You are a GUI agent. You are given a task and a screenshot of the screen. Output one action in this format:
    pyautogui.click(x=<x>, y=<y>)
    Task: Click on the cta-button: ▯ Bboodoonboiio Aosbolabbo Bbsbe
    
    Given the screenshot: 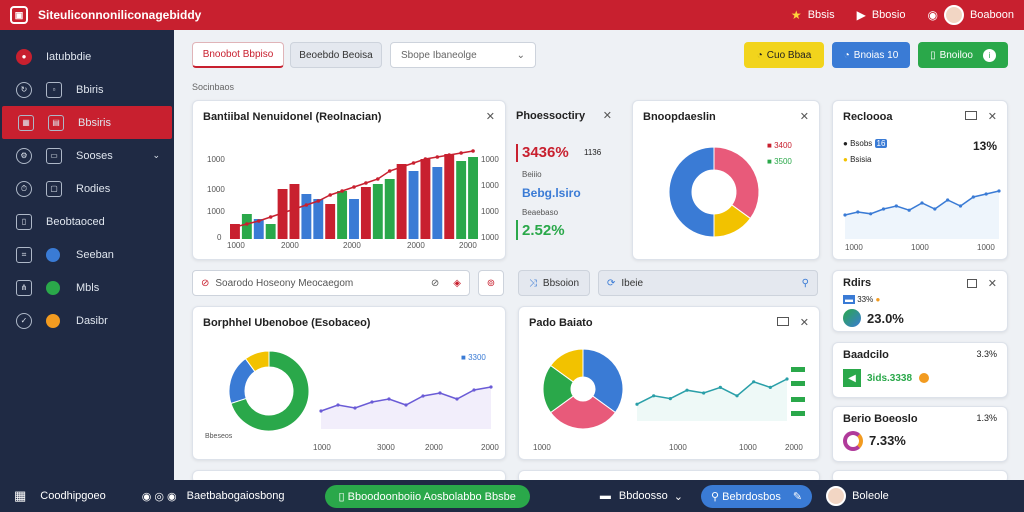 What is the action you would take?
    pyautogui.click(x=427, y=496)
    